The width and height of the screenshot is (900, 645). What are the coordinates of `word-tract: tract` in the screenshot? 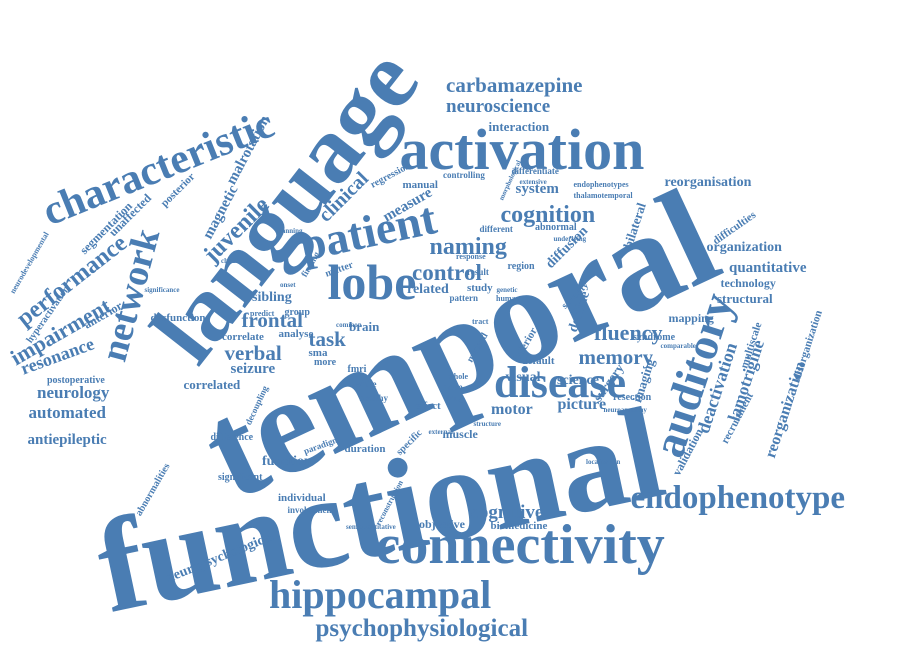 It's located at (480, 321).